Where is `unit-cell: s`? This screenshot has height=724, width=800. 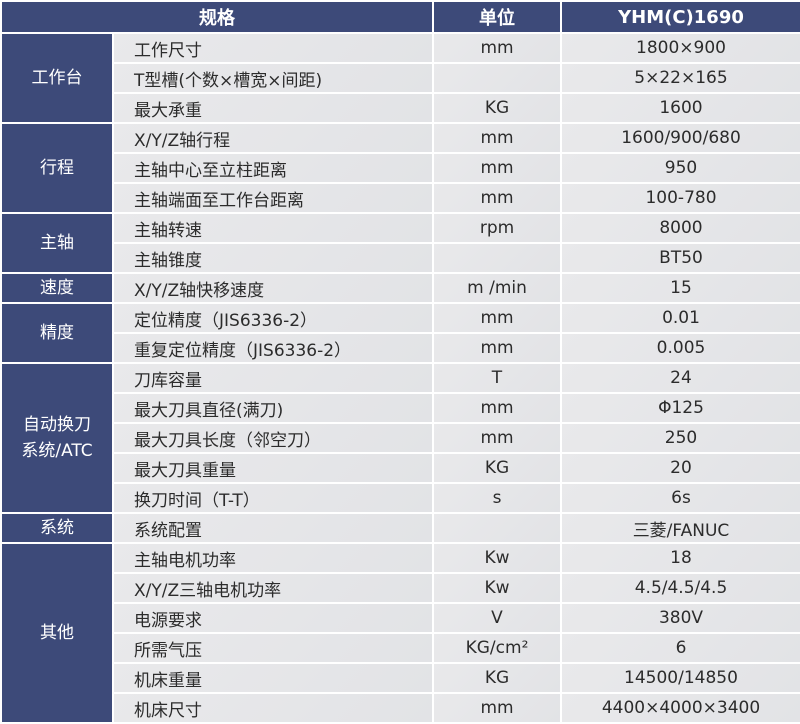
unit-cell: s is located at coordinates (497, 498).